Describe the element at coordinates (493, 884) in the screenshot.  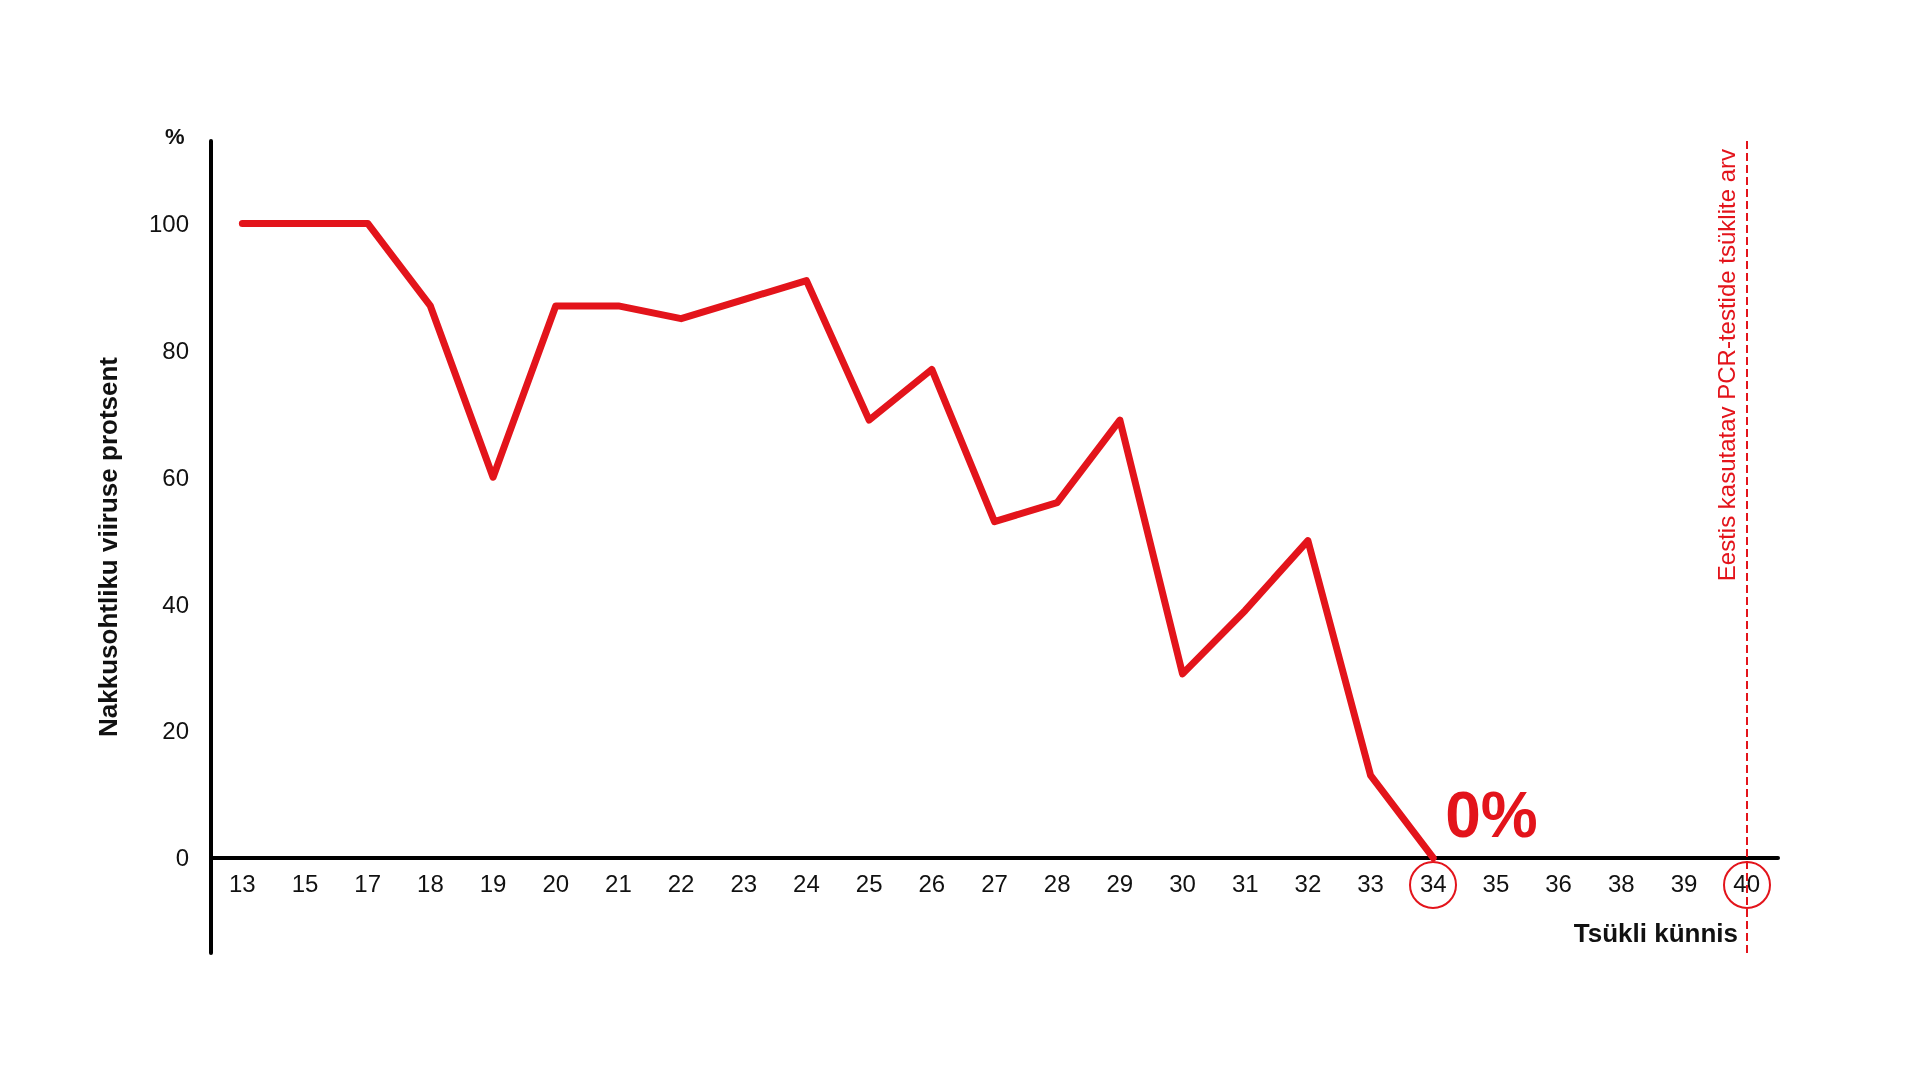
I see `x-tick-label: 19` at that location.